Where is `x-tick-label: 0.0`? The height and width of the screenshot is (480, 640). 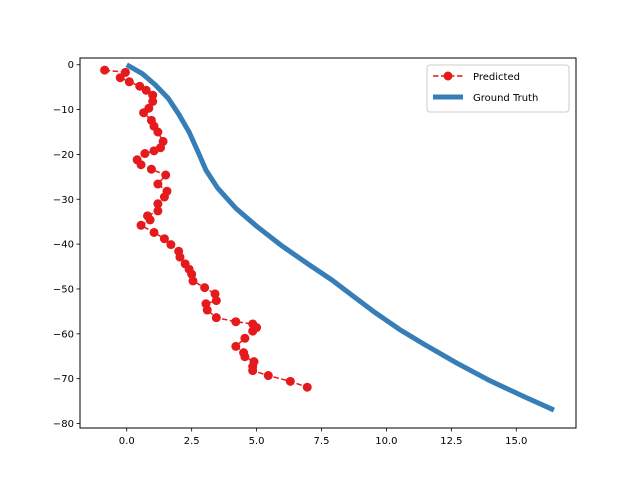 x-tick-label: 0.0 is located at coordinates (127, 441).